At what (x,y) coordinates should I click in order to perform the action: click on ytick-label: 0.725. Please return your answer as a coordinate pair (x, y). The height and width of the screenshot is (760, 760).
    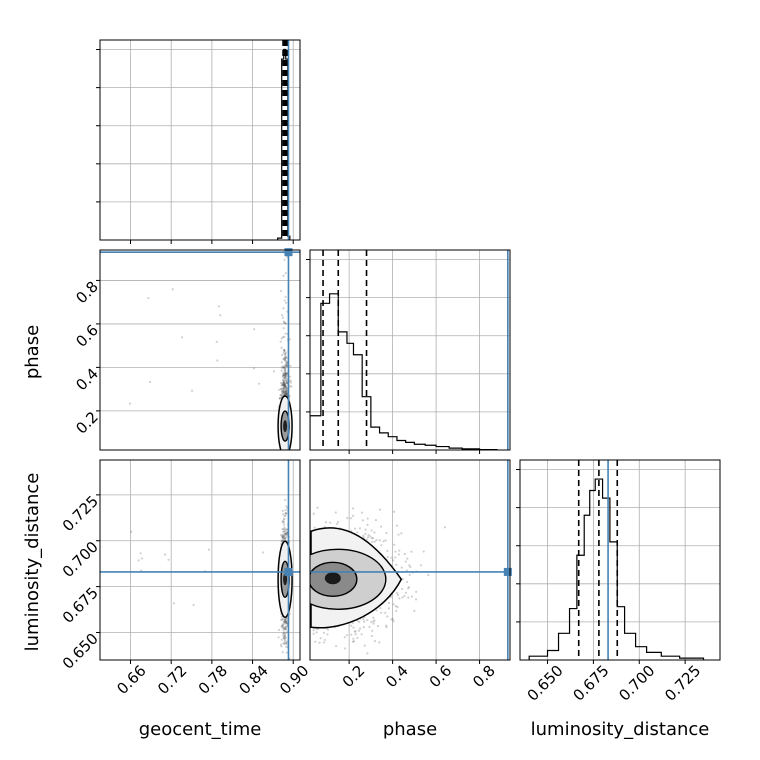
    Looking at the image, I should click on (80, 513).